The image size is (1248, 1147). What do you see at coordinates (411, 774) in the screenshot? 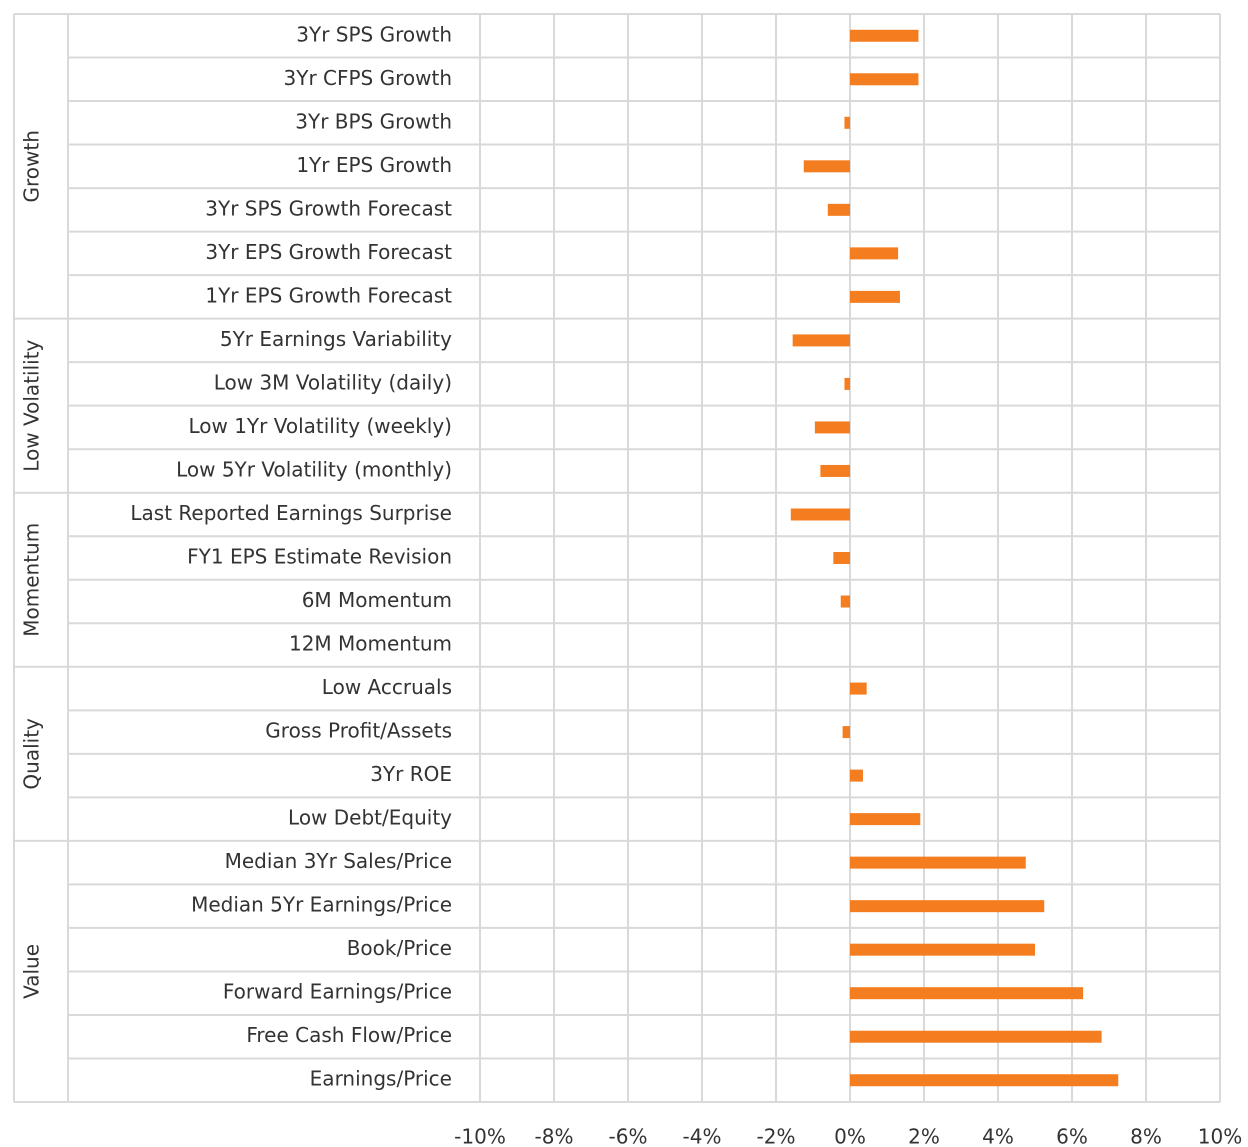
I see `category-label: 3Yr ROE` at bounding box center [411, 774].